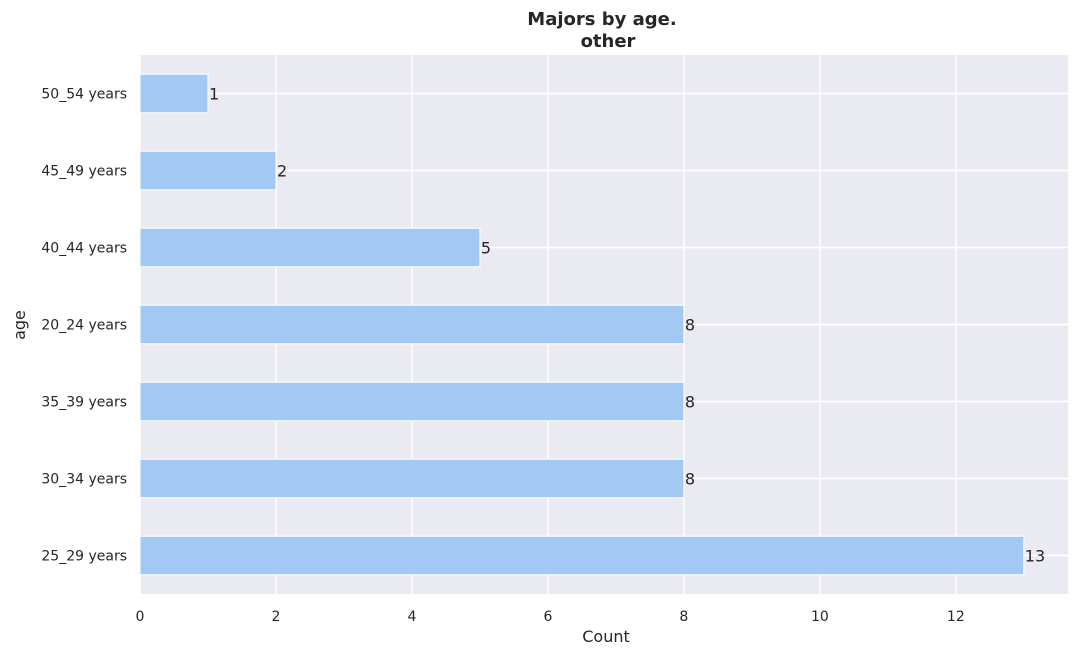 The width and height of the screenshot is (1080, 656). I want to click on bar-value-label: 13, so click(1035, 556).